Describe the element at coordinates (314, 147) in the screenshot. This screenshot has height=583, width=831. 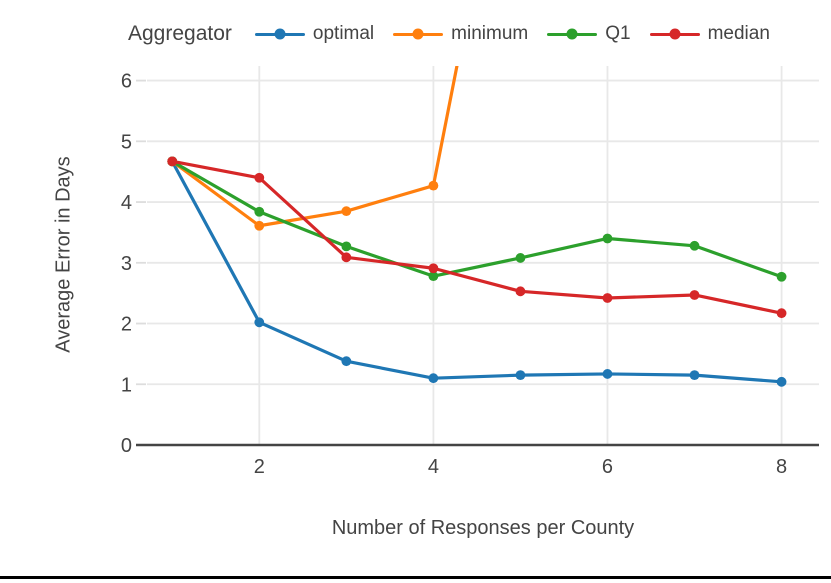
I see `series-line-minimum` at that location.